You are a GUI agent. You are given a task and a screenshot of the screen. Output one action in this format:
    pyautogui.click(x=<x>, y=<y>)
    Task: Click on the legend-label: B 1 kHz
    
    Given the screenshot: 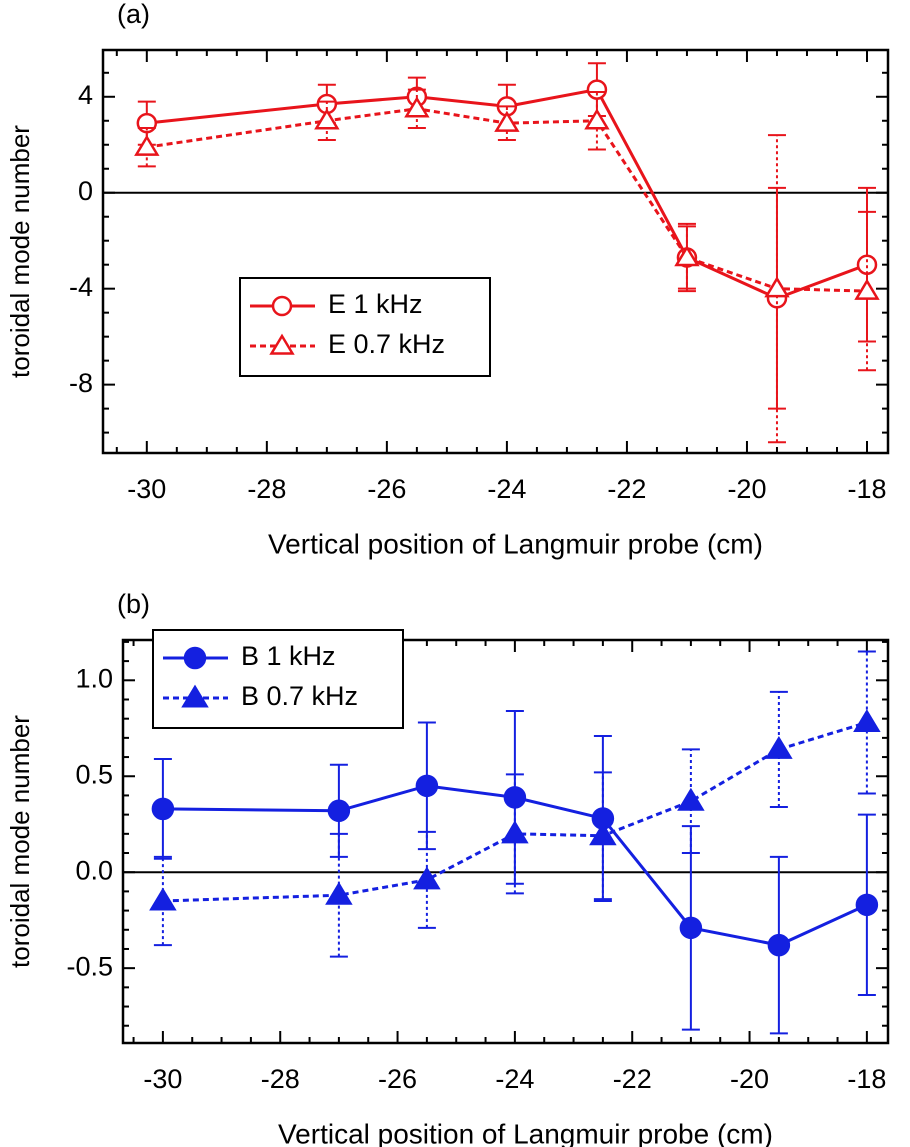 What is the action you would take?
    pyautogui.click(x=288, y=656)
    